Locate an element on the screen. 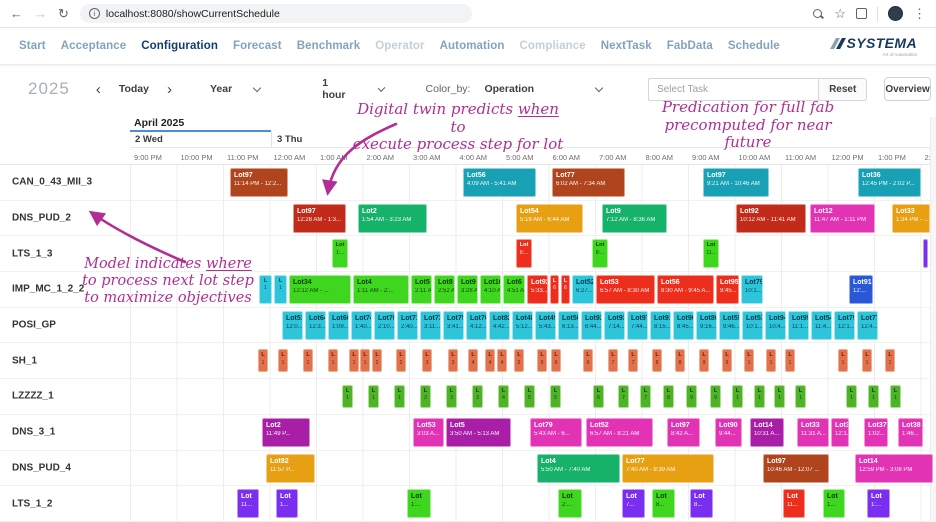 The height and width of the screenshot is (522, 936). lot-block: Lot4 5:50 AM - 7:40 AM is located at coordinates (578, 468).